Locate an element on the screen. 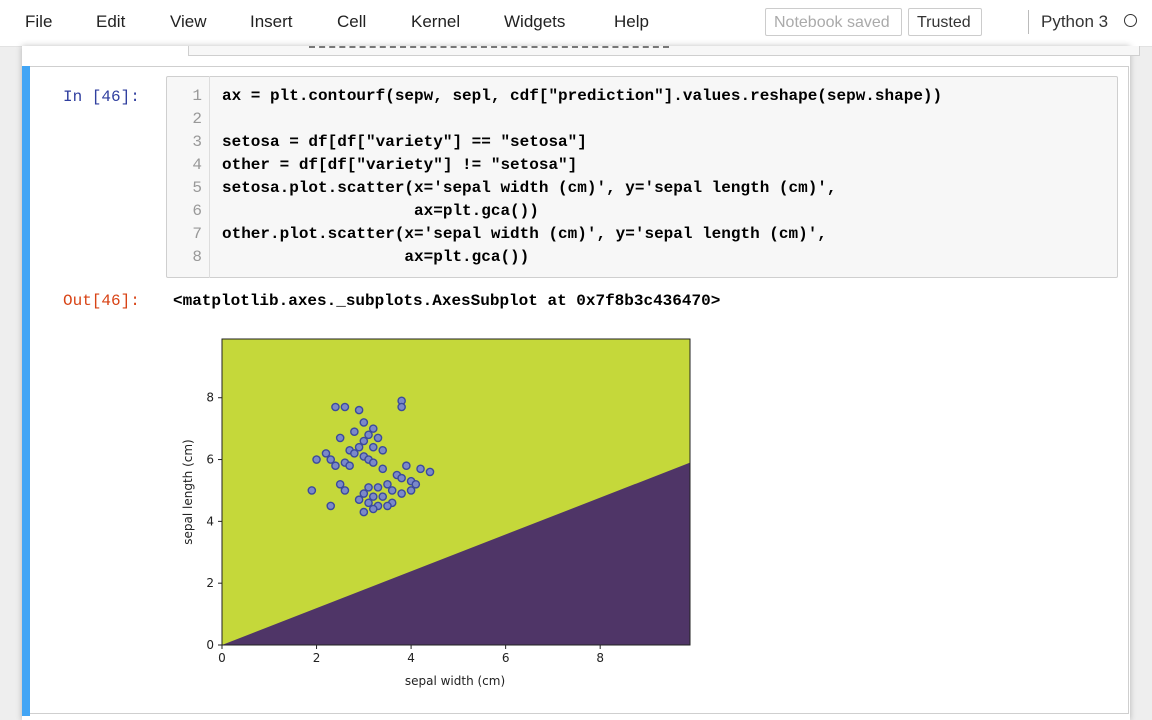  line-number: 1 is located at coordinates (197, 96).